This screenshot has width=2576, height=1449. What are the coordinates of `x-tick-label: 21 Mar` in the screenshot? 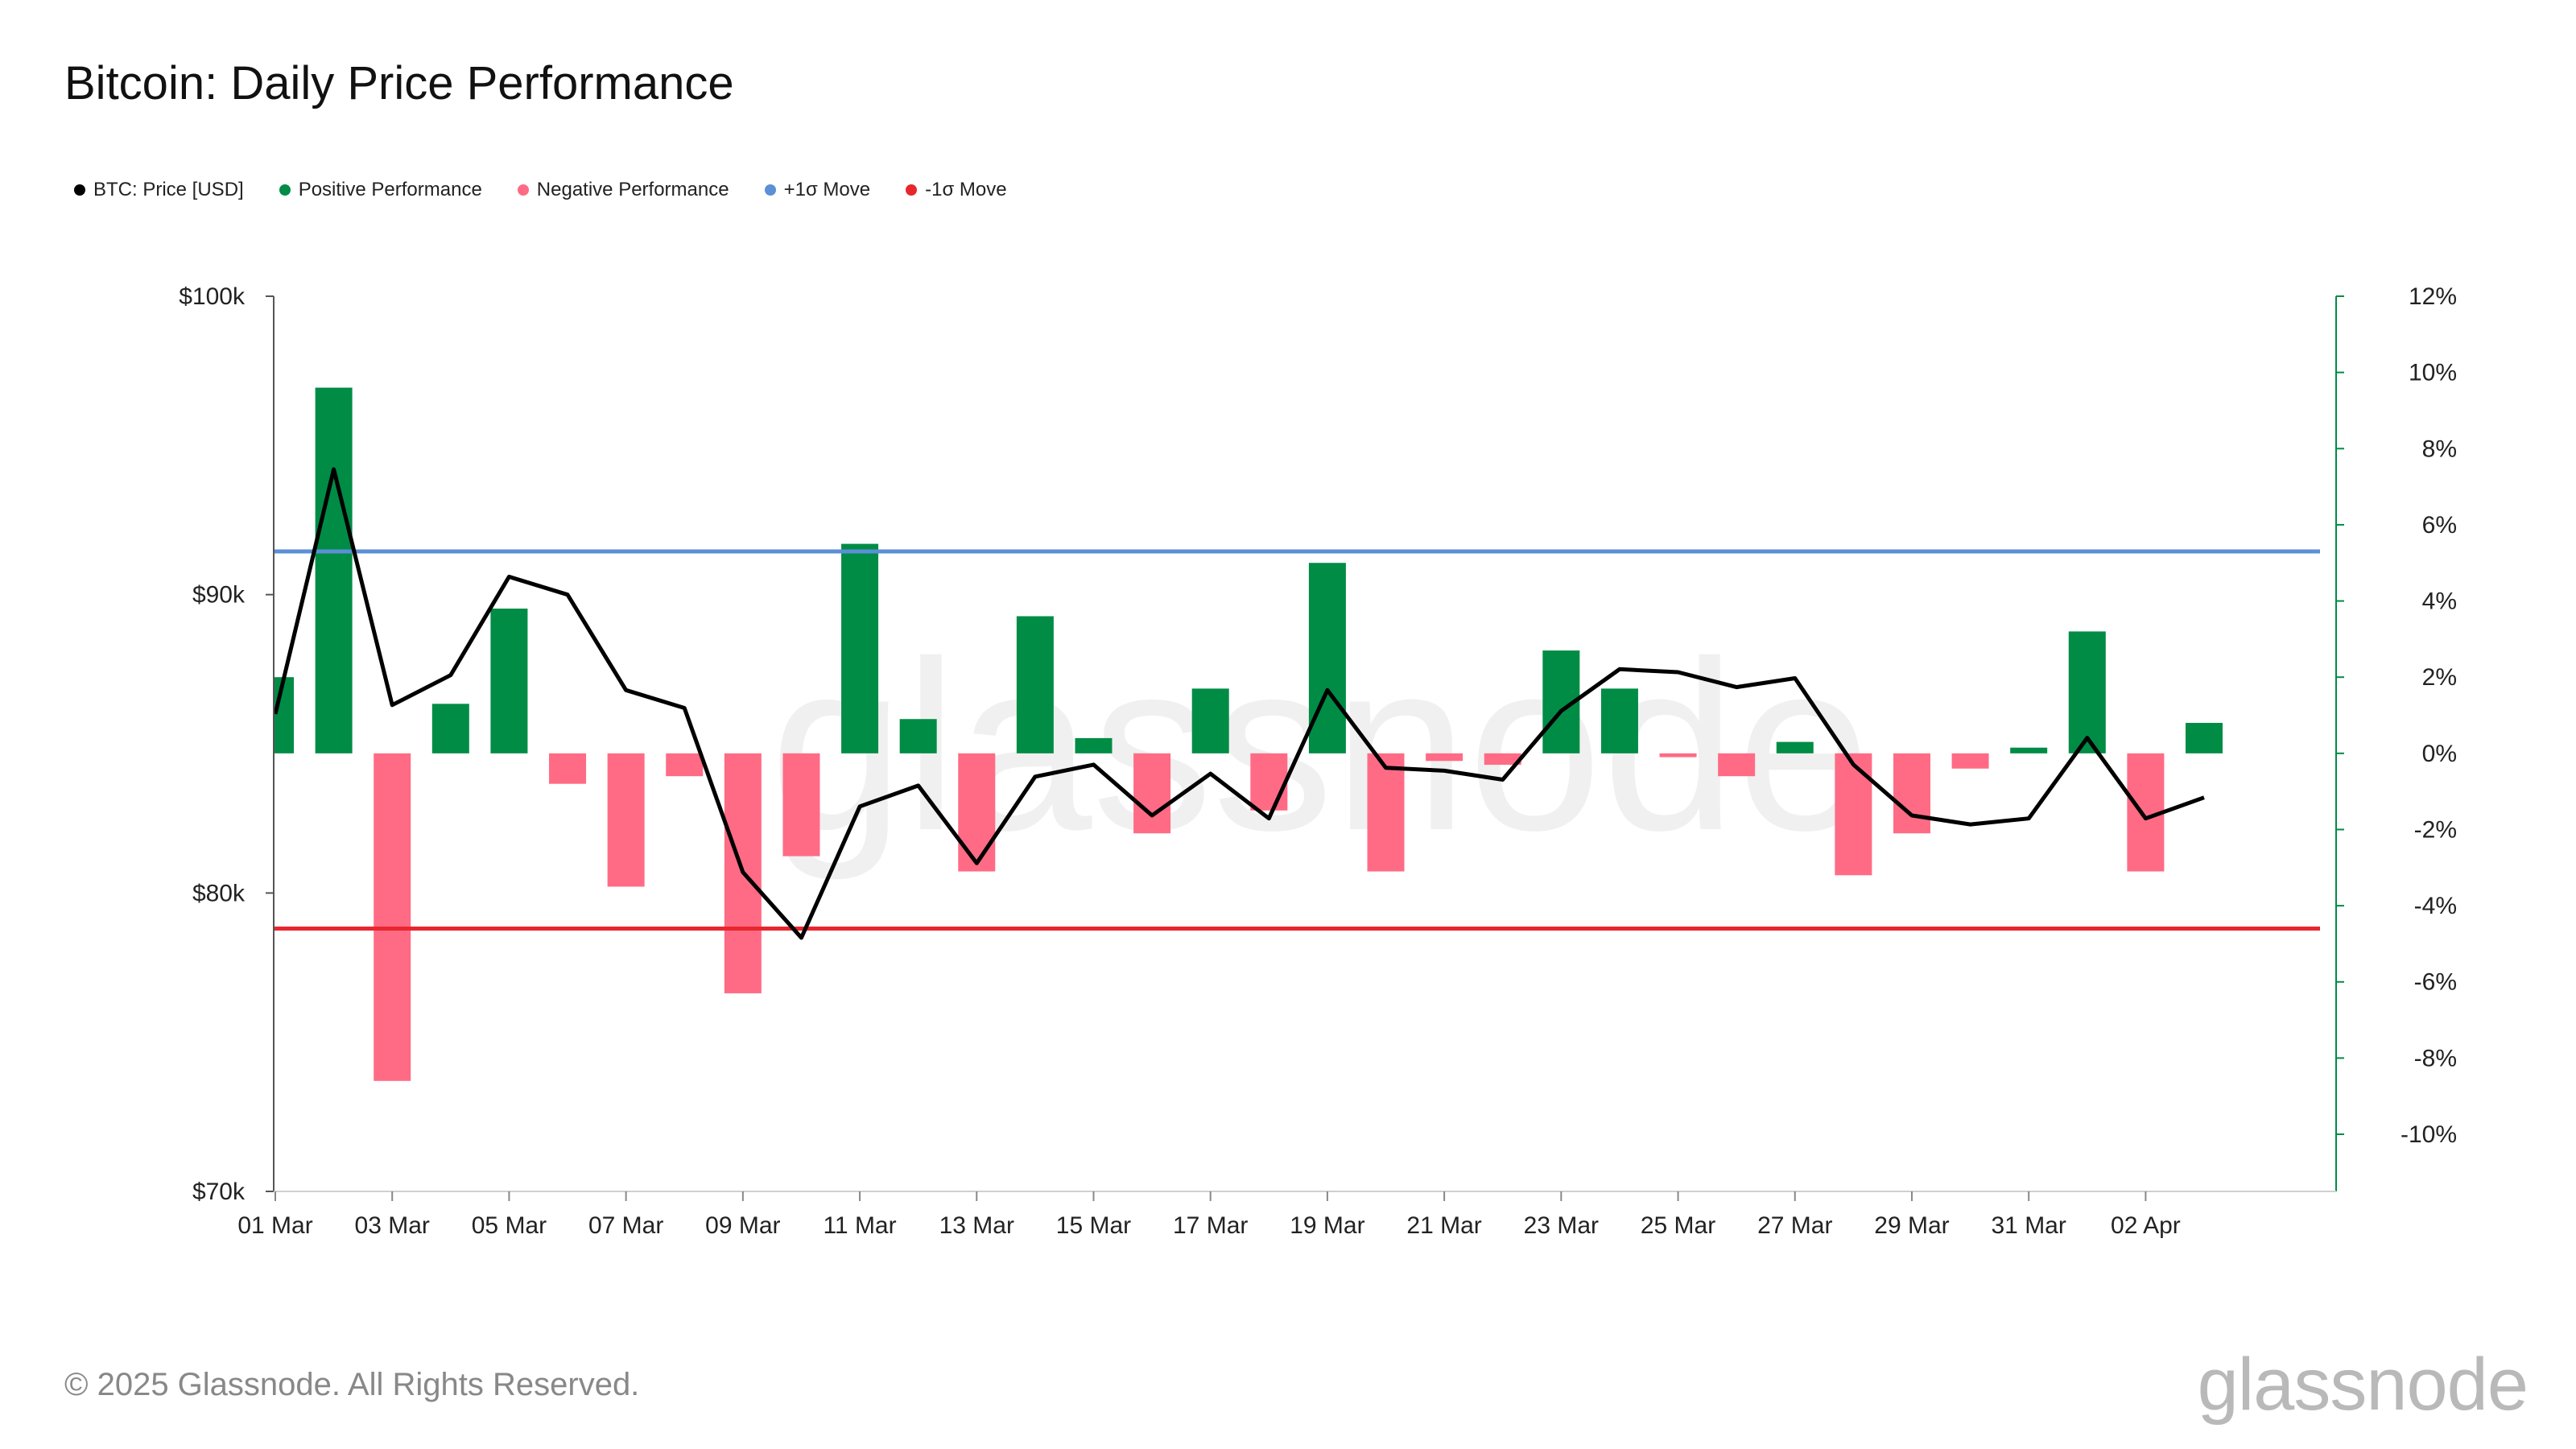 It's located at (1443, 1225).